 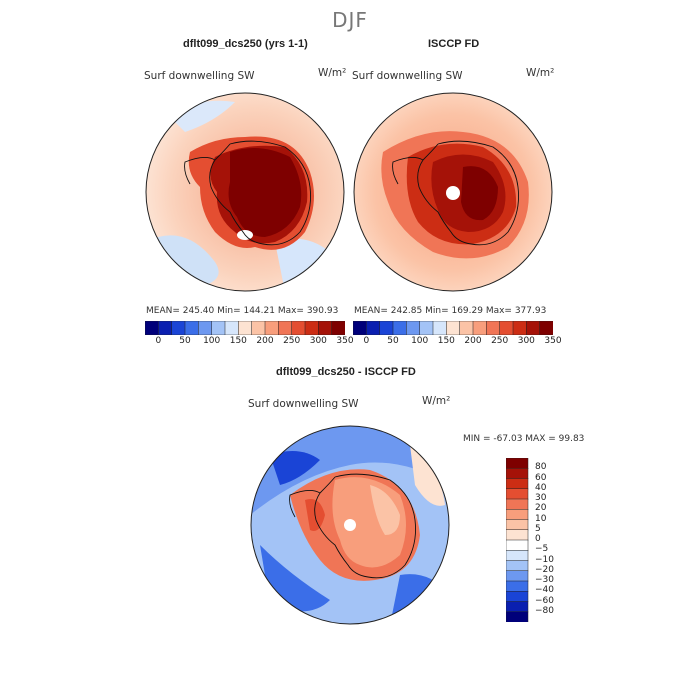 I want to click on figure-title: DJF, so click(x=350, y=20).